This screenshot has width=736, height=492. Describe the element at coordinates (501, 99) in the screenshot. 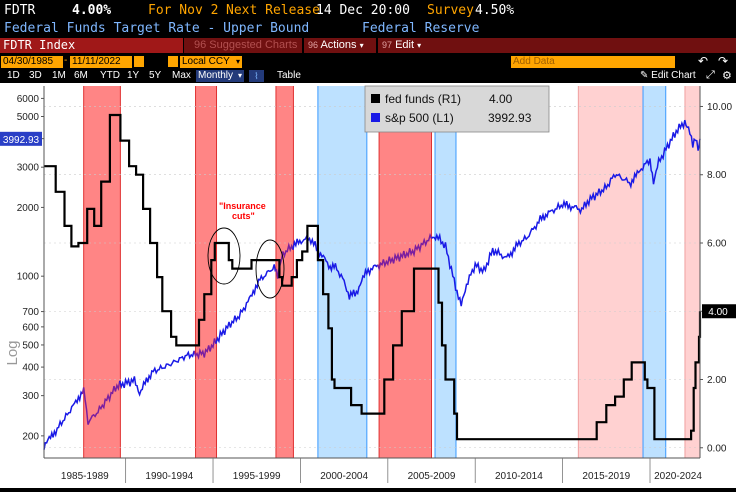

I see `legend-value: 4.00` at that location.